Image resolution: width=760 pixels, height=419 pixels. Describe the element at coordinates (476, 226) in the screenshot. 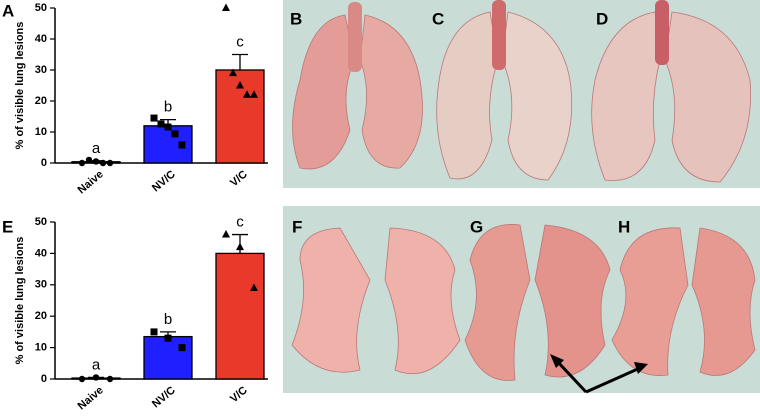

I see `photo-label: G` at that location.